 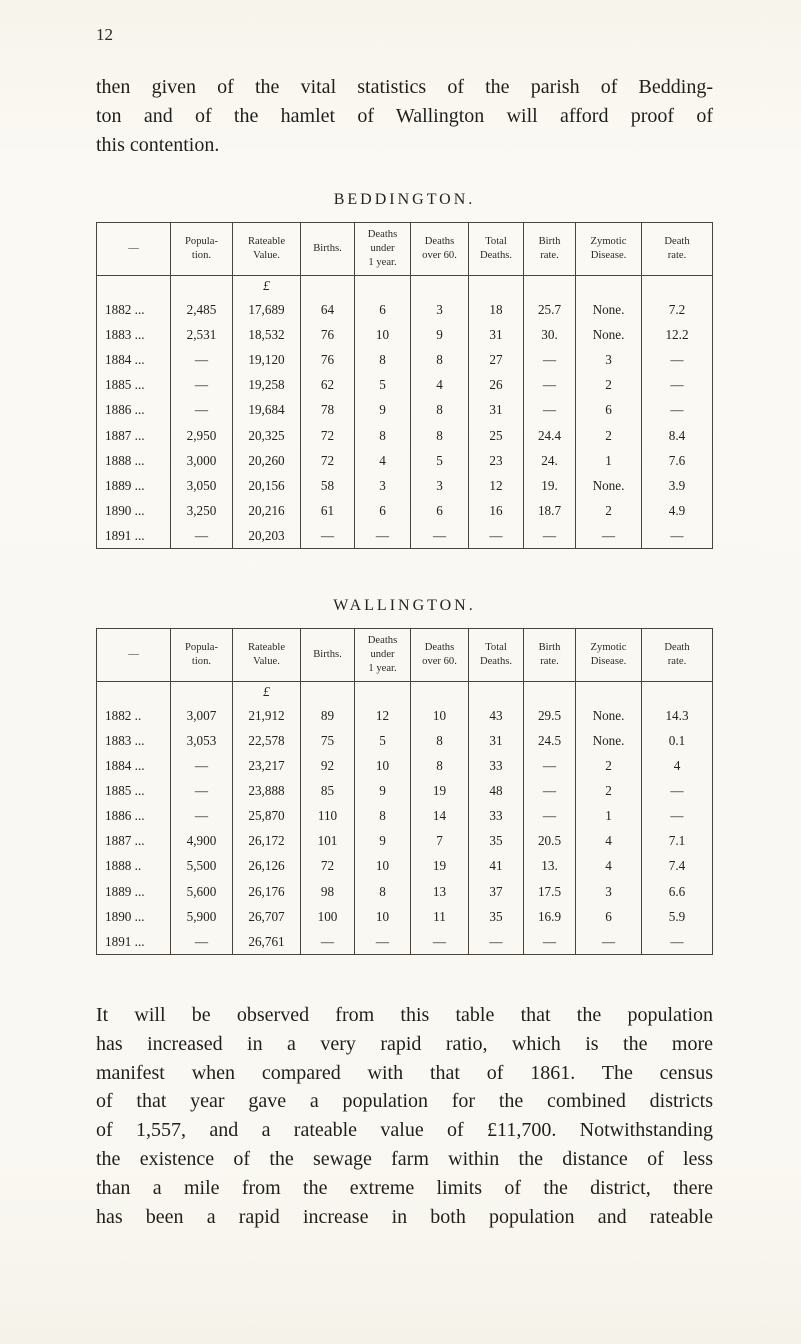 I want to click on value-cell: 19., so click(x=549, y=485).